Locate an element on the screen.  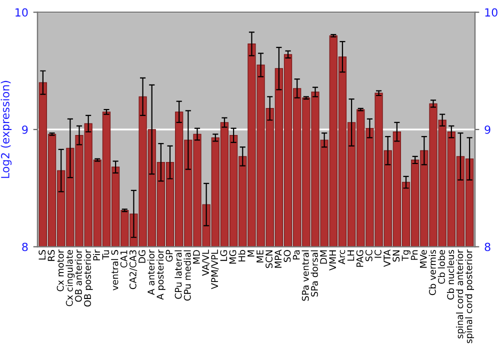
x-tick-label: SPa dorsal is located at coordinates (314, 273).